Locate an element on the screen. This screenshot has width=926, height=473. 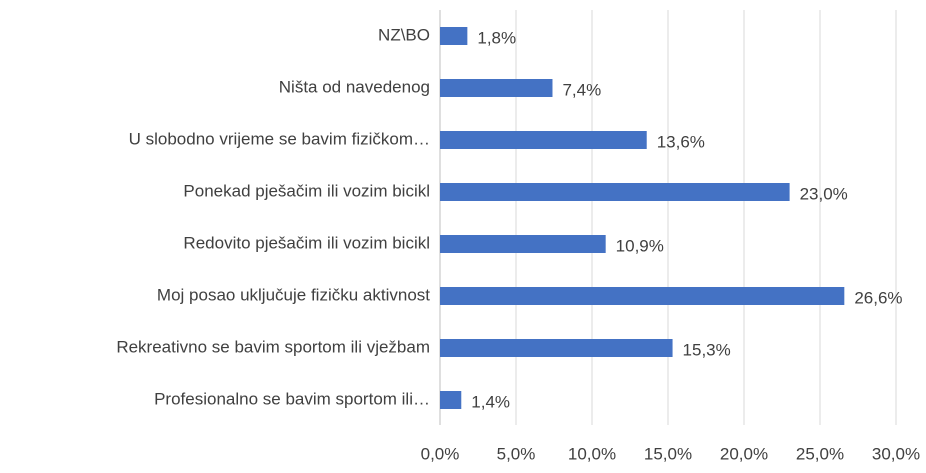
value-label: 1,4% is located at coordinates (490, 401).